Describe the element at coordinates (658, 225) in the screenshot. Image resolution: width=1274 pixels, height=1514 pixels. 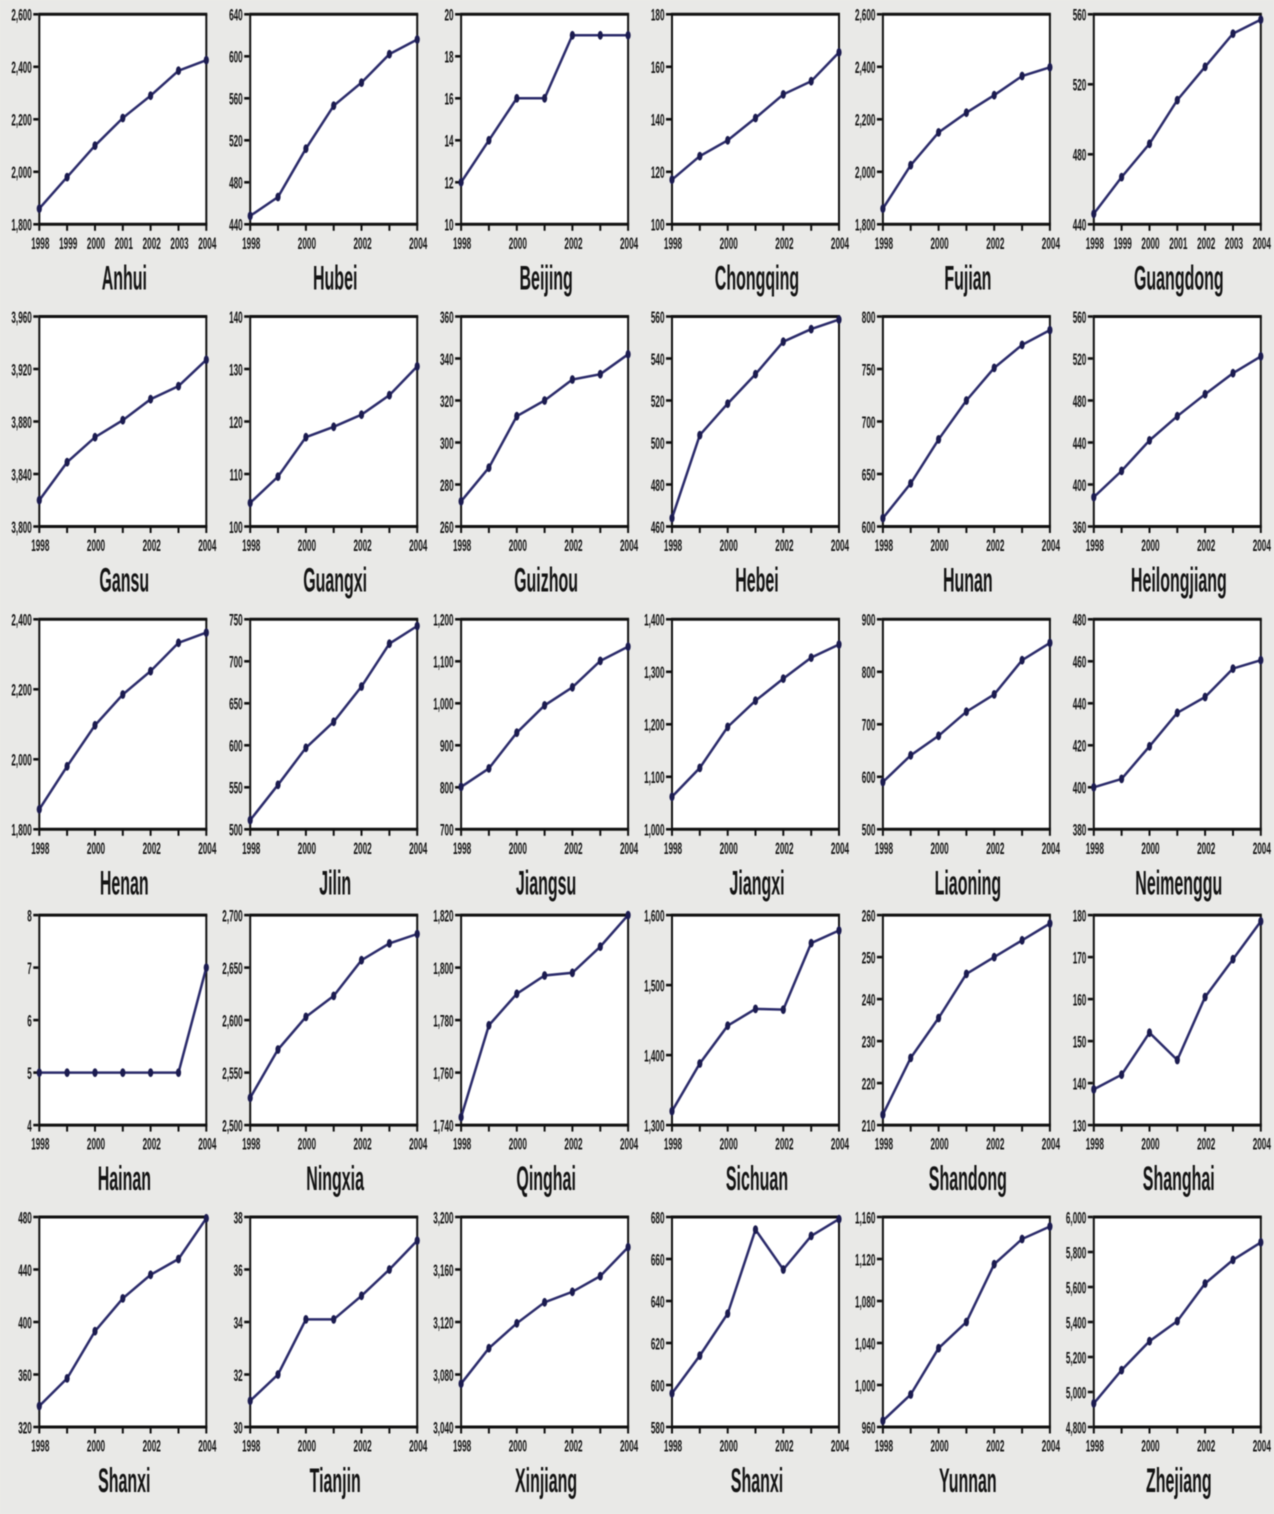
I see `svg-text: 100` at that location.